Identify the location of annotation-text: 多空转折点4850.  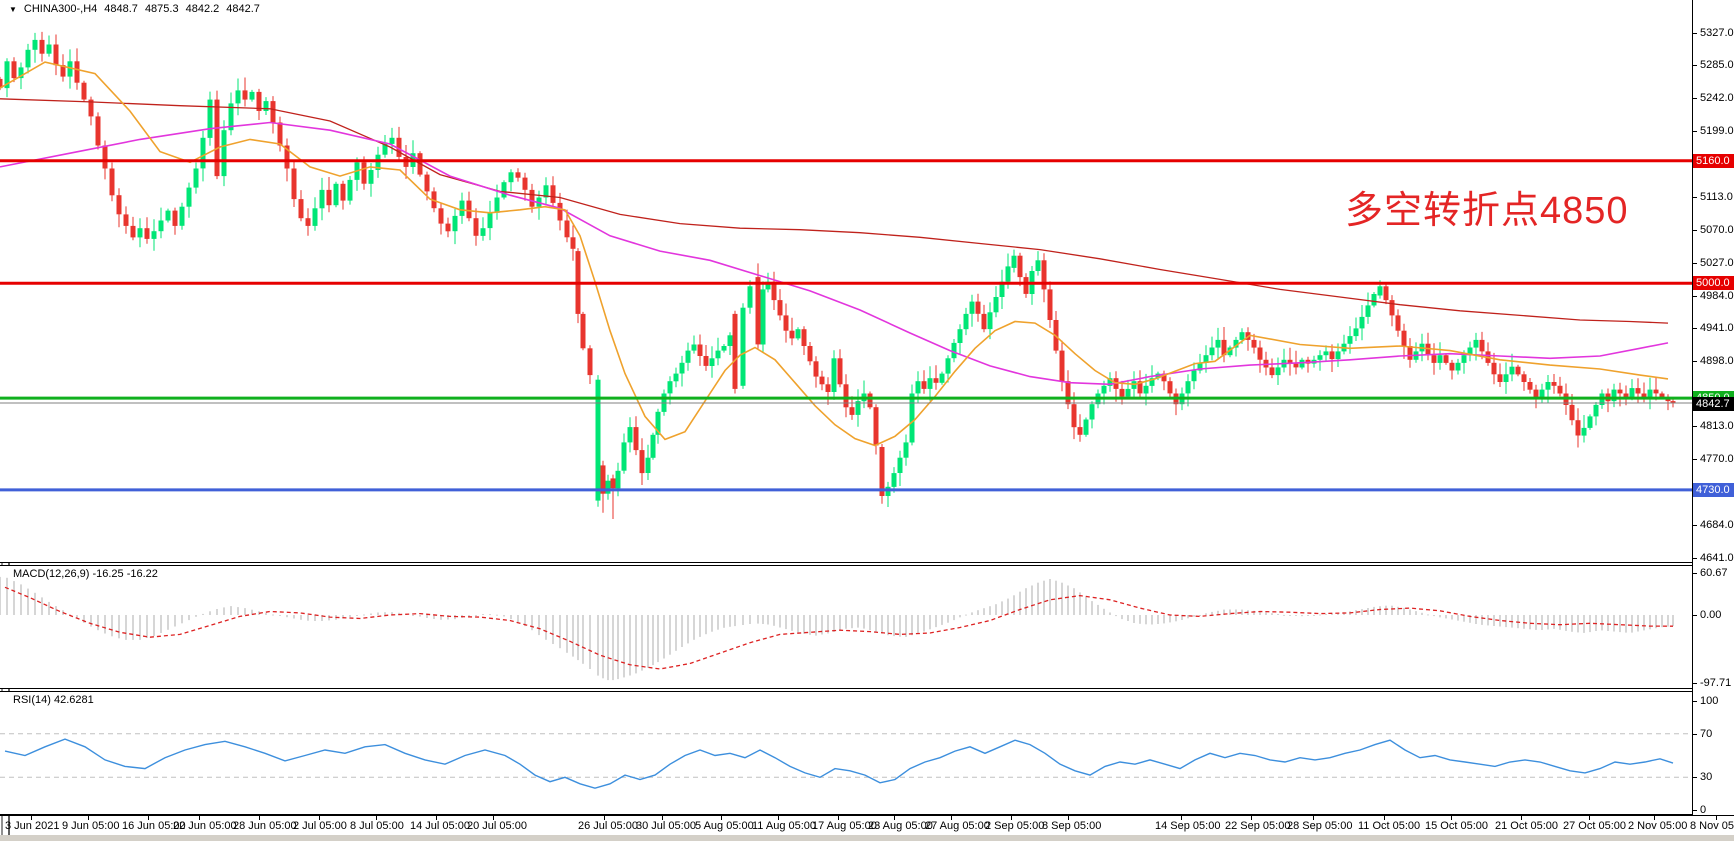
(1487, 211).